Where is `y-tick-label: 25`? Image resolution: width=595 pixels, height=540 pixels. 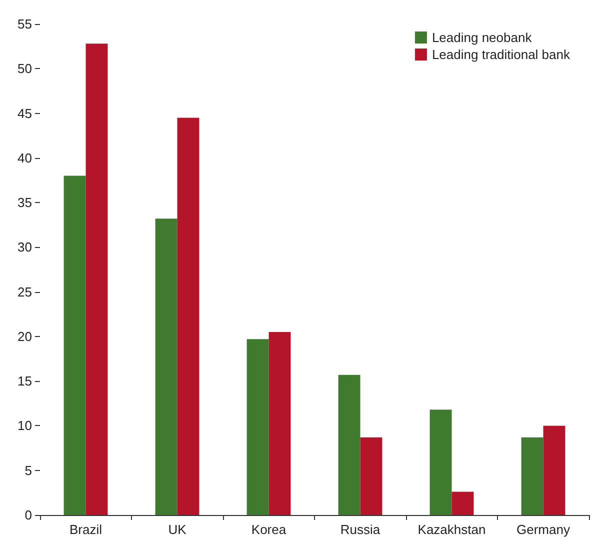
y-tick-label: 25 is located at coordinates (25, 292).